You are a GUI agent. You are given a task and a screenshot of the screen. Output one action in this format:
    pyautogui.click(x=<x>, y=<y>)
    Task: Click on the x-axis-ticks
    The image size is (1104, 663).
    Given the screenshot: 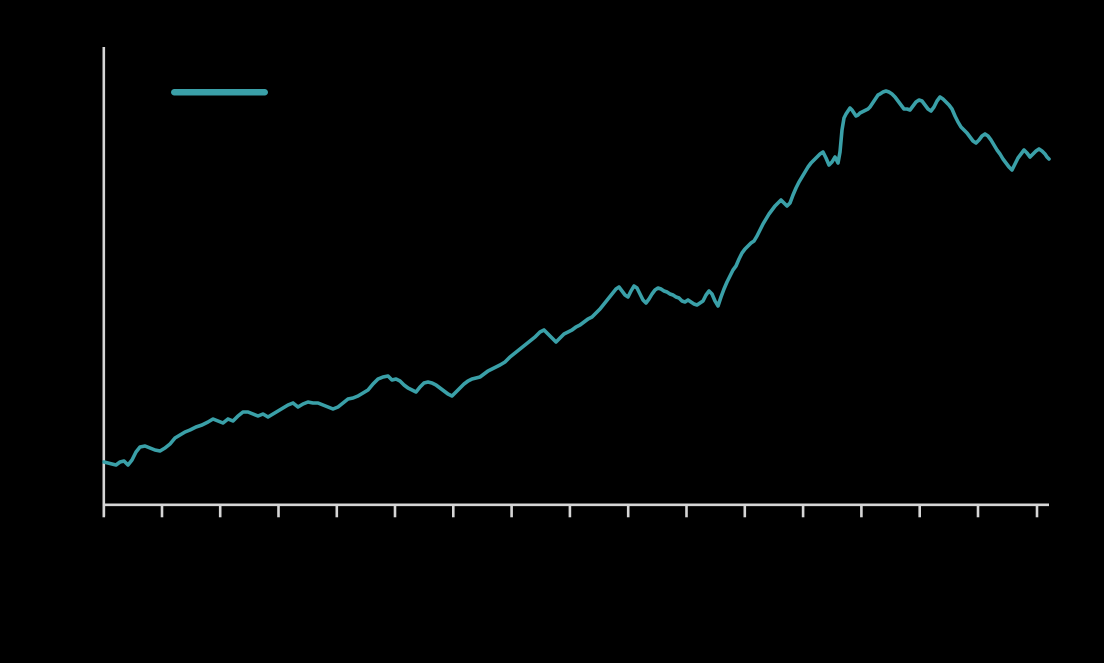 What is the action you would take?
    pyautogui.click(x=570, y=511)
    